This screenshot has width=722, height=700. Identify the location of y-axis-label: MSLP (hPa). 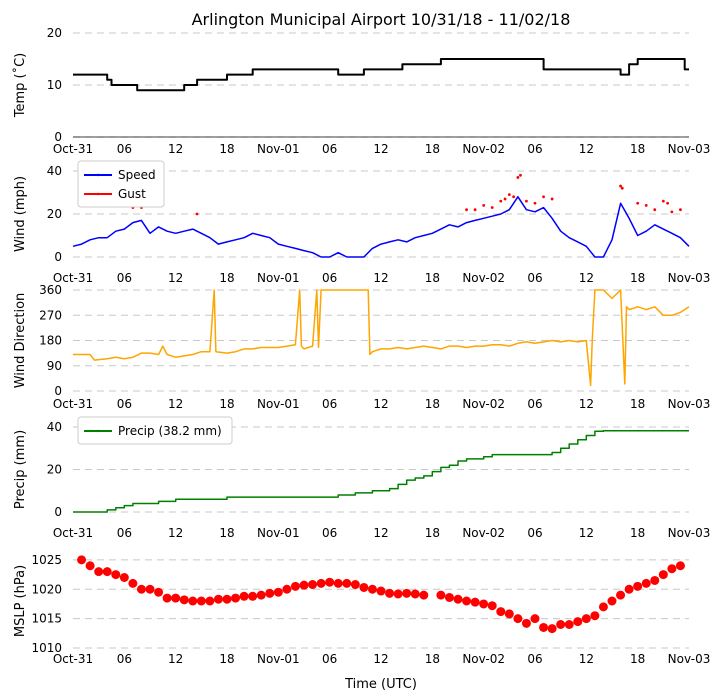
(20, 601).